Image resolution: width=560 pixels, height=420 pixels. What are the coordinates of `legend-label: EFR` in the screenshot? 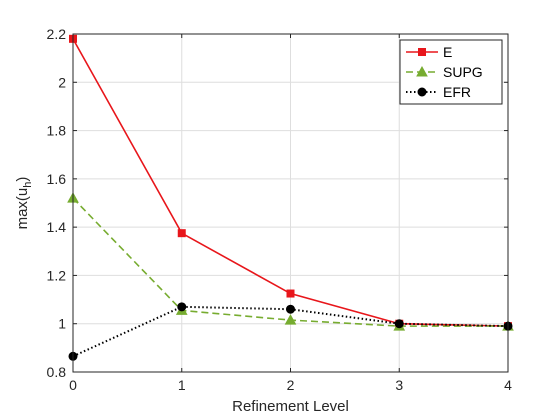 It's located at (457, 92).